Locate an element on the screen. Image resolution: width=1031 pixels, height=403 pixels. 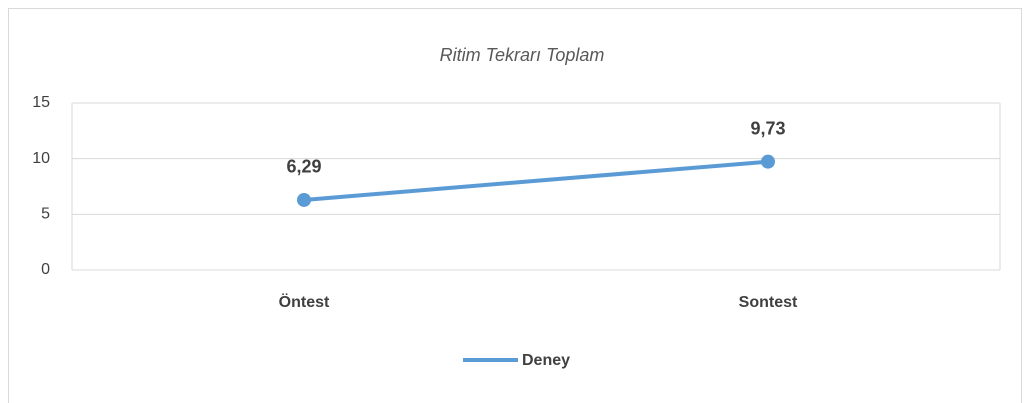
y-tick-label: 0 is located at coordinates (45, 269).